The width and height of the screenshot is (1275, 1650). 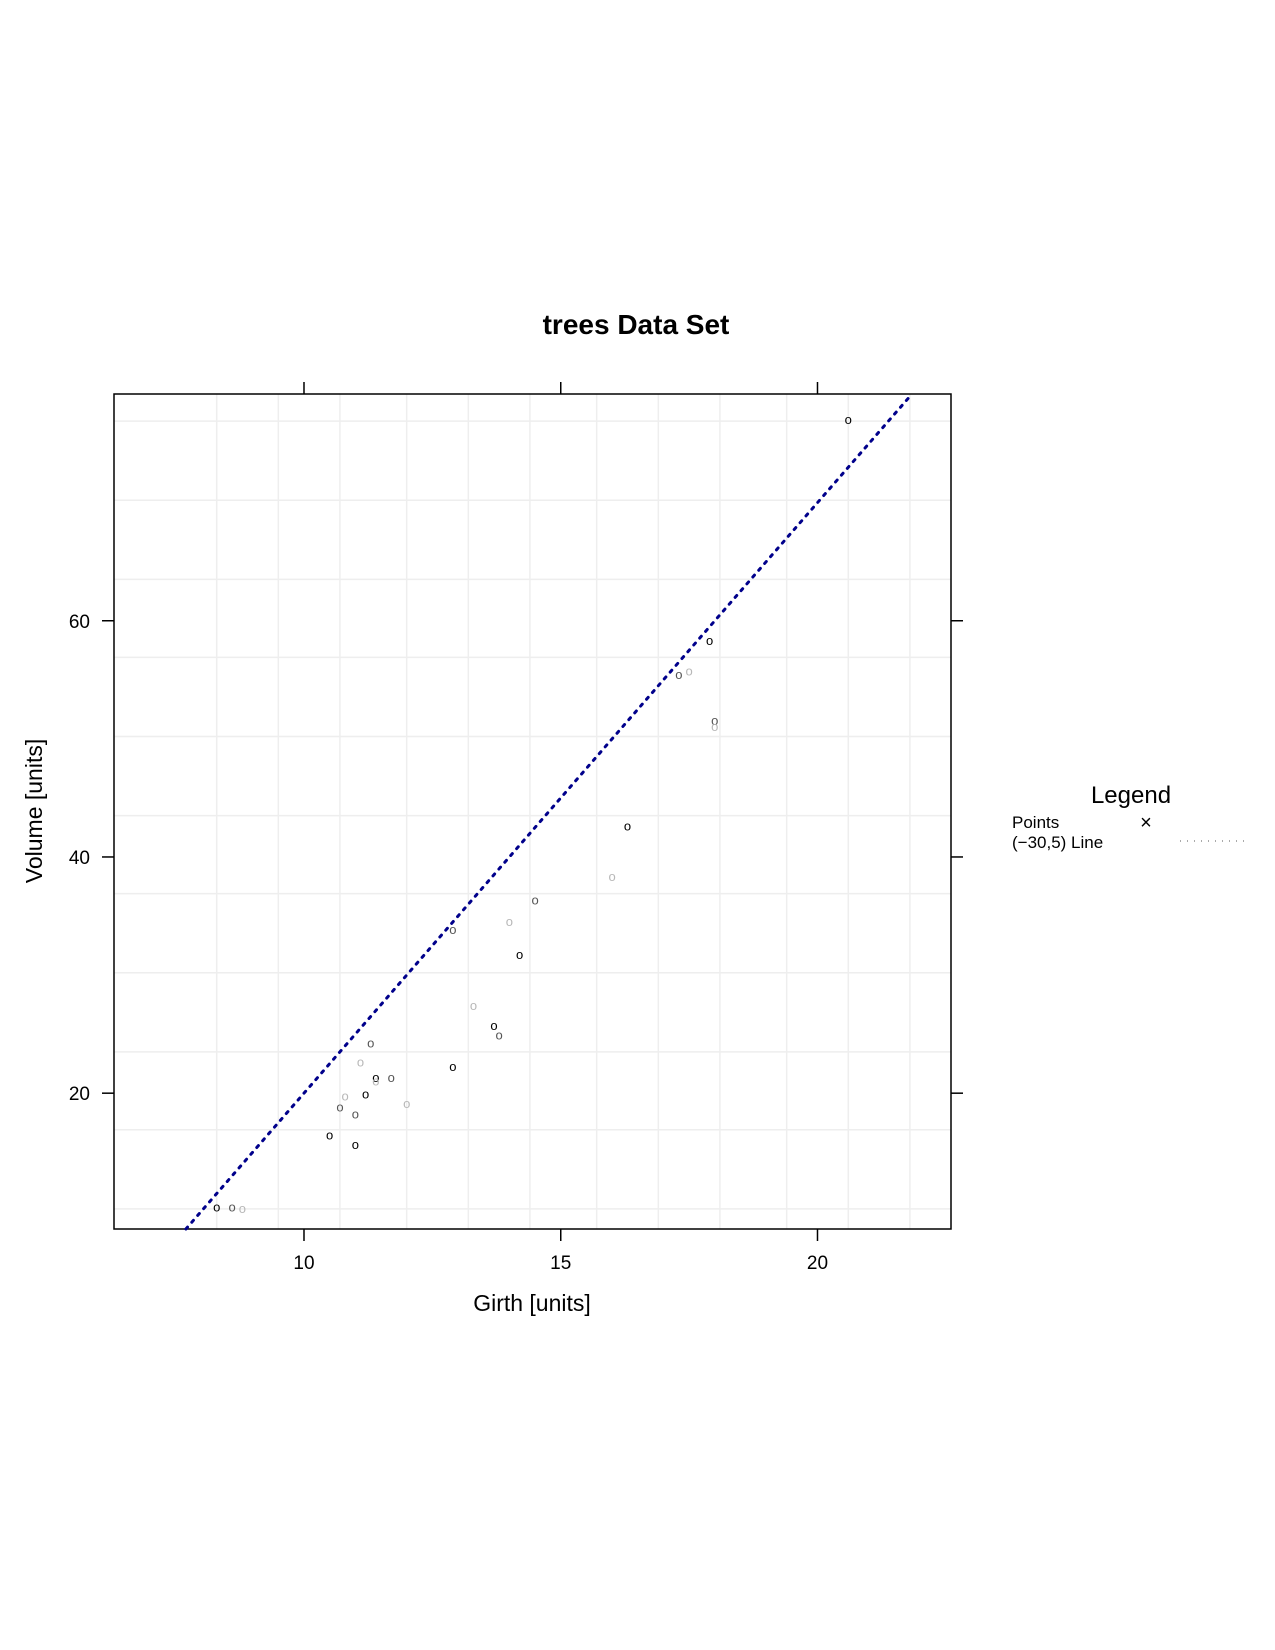 What do you see at coordinates (532, 1303) in the screenshot?
I see `x-axis-label: Girth [units]` at bounding box center [532, 1303].